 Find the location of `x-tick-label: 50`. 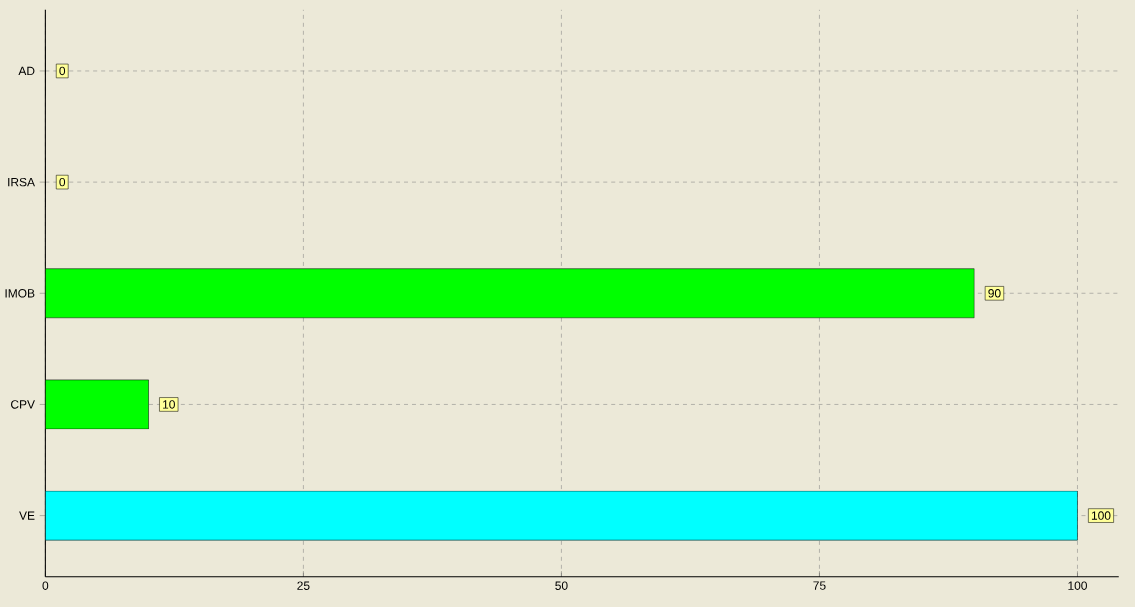

x-tick-label: 50 is located at coordinates (561, 585).